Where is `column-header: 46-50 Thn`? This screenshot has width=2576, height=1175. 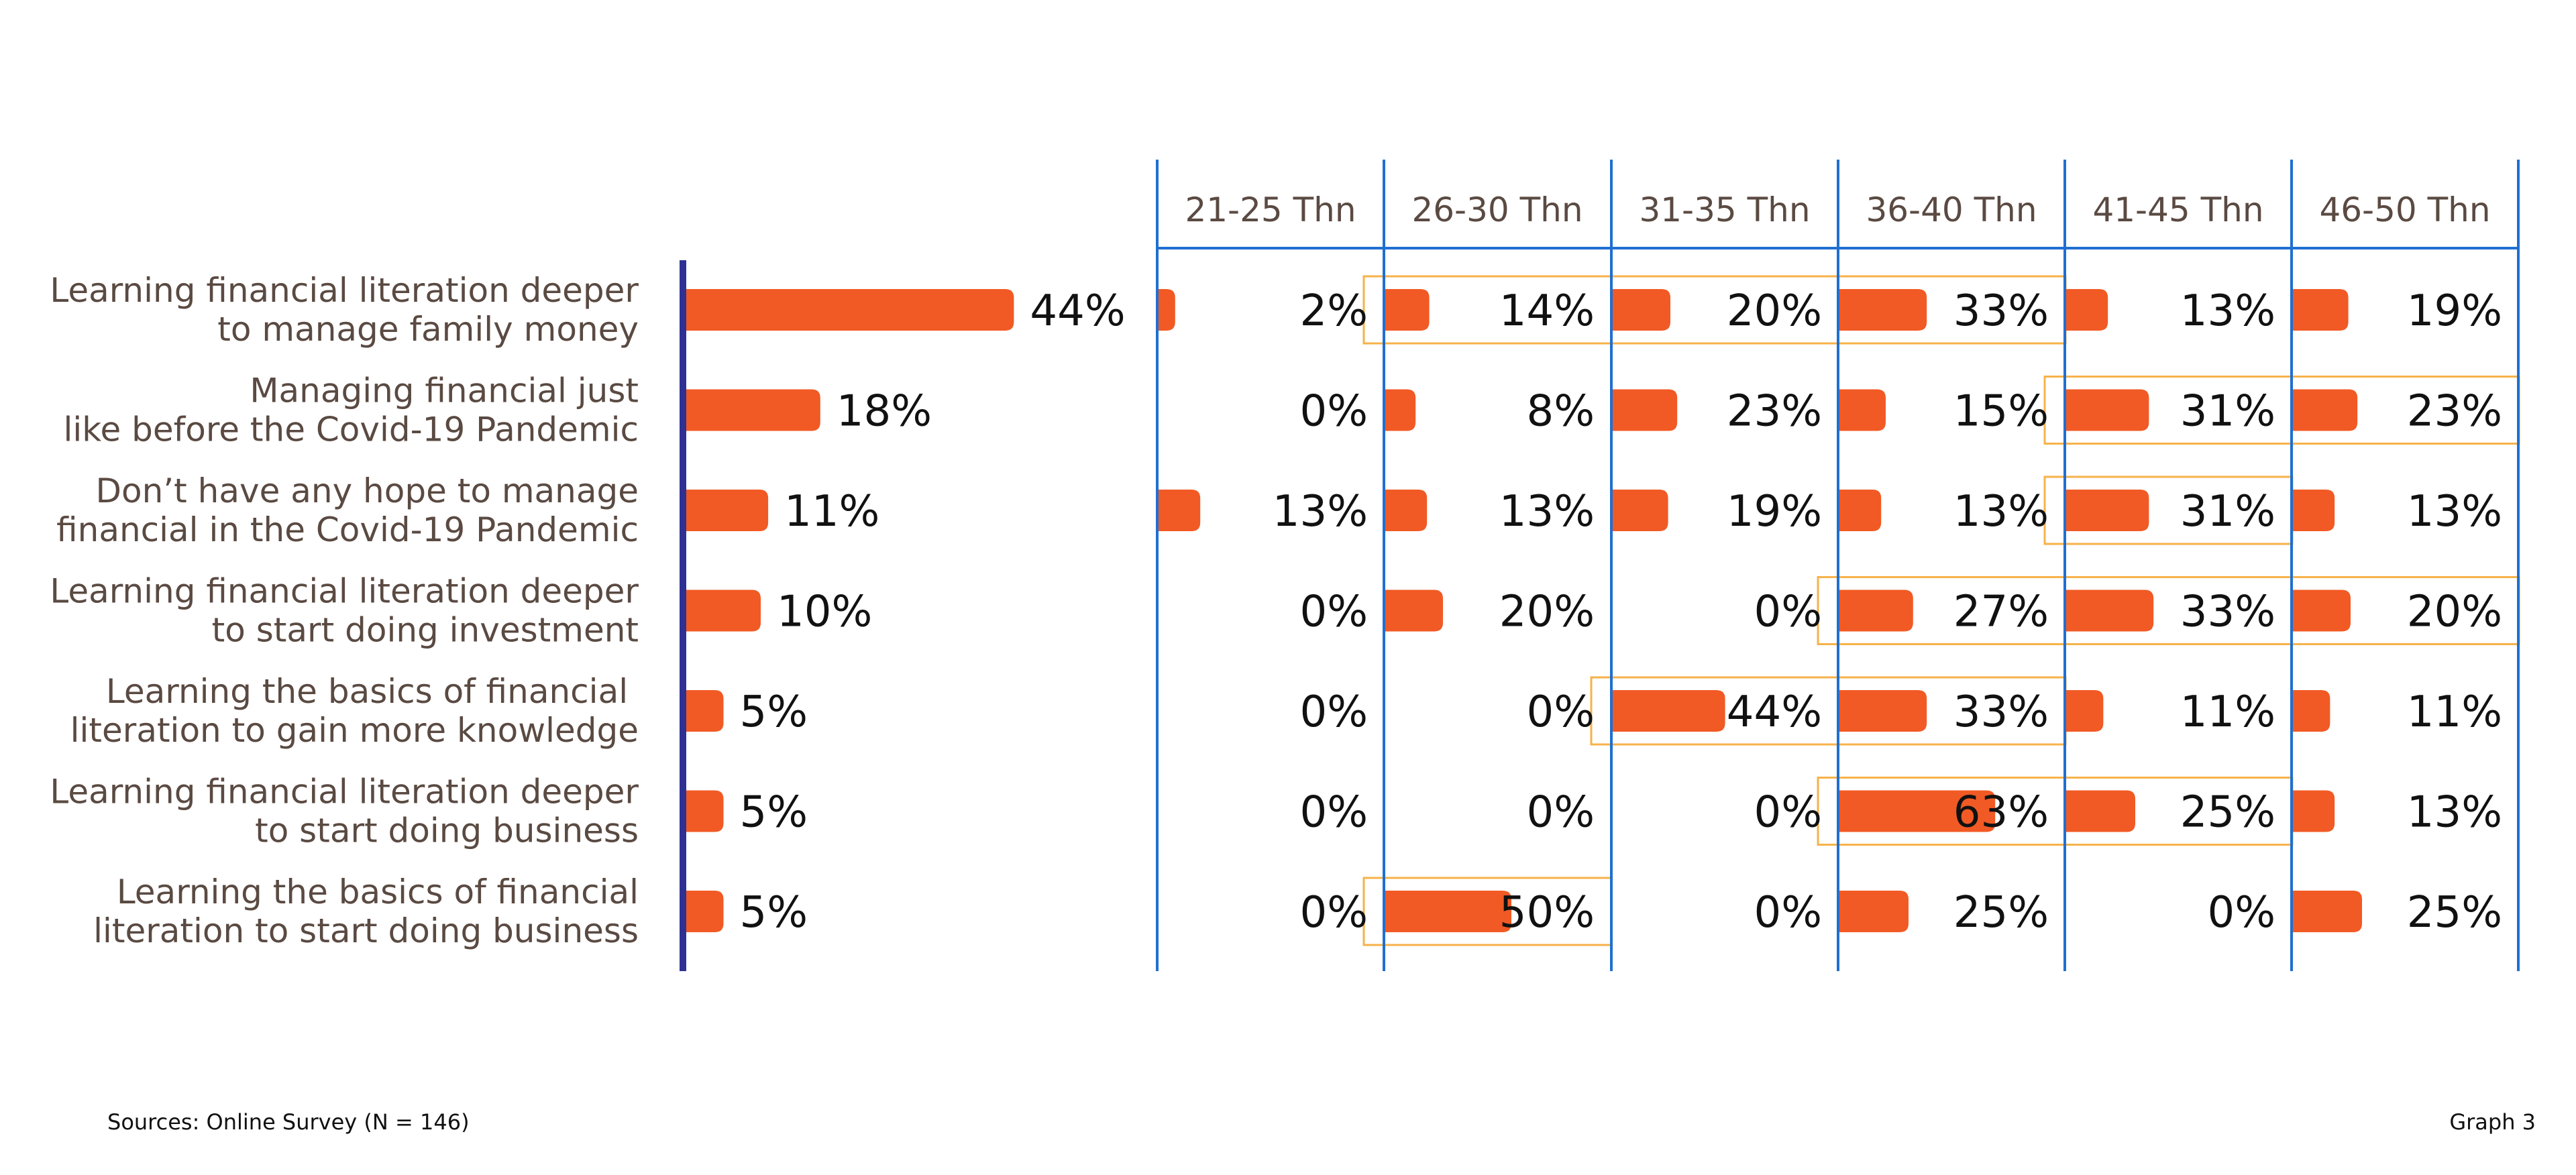
column-header: 46-50 Thn is located at coordinates (2404, 209).